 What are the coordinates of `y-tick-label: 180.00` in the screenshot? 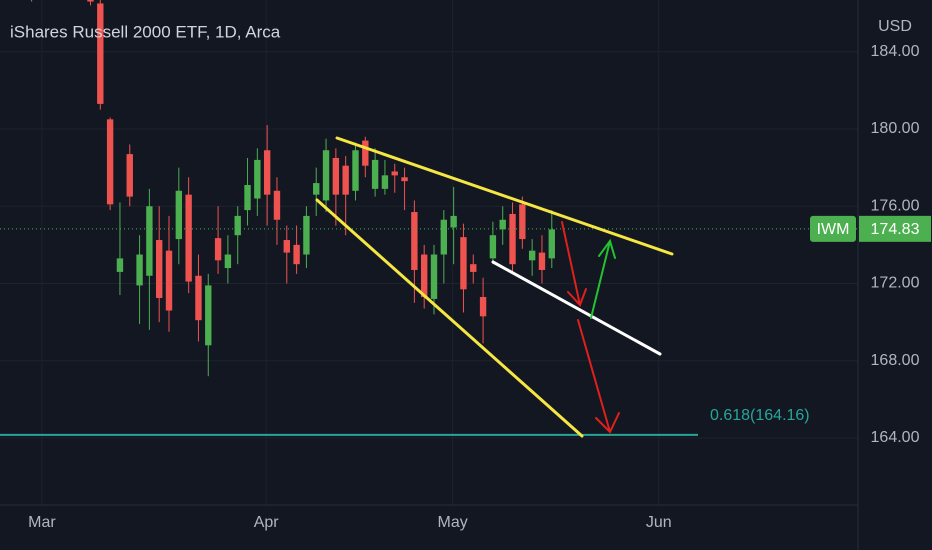 It's located at (895, 128).